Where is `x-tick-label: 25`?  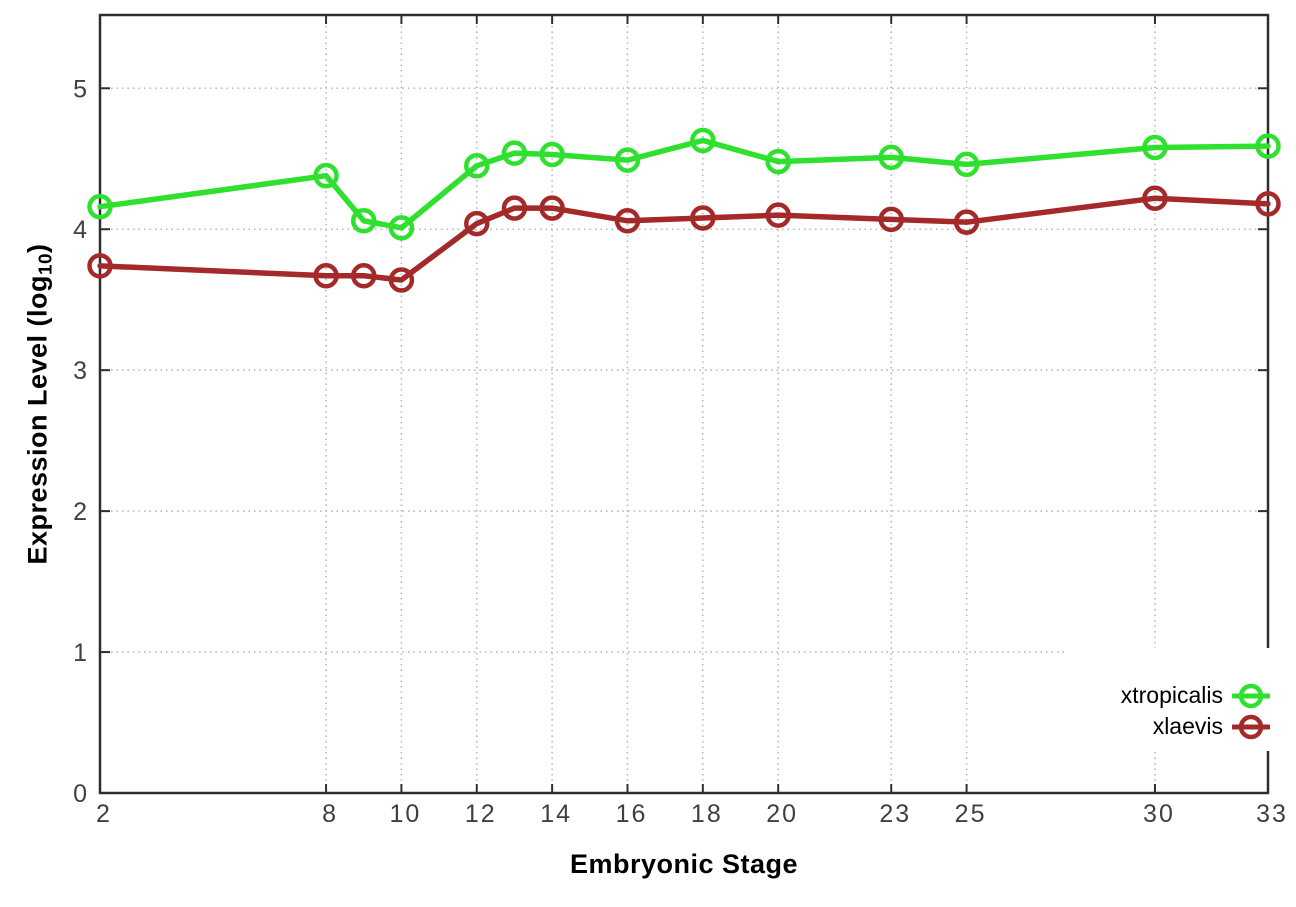 x-tick-label: 25 is located at coordinates (971, 814).